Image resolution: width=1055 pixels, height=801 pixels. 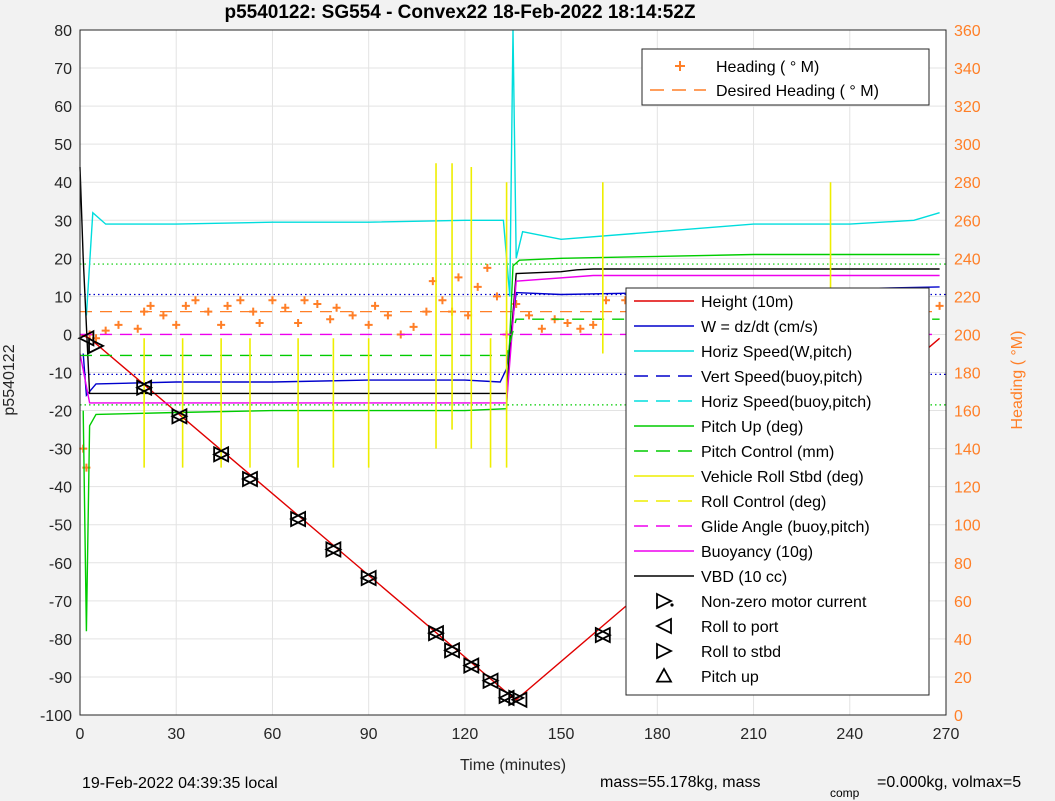 What do you see at coordinates (60, 374) in the screenshot?
I see `y-tick-label: -10` at bounding box center [60, 374].